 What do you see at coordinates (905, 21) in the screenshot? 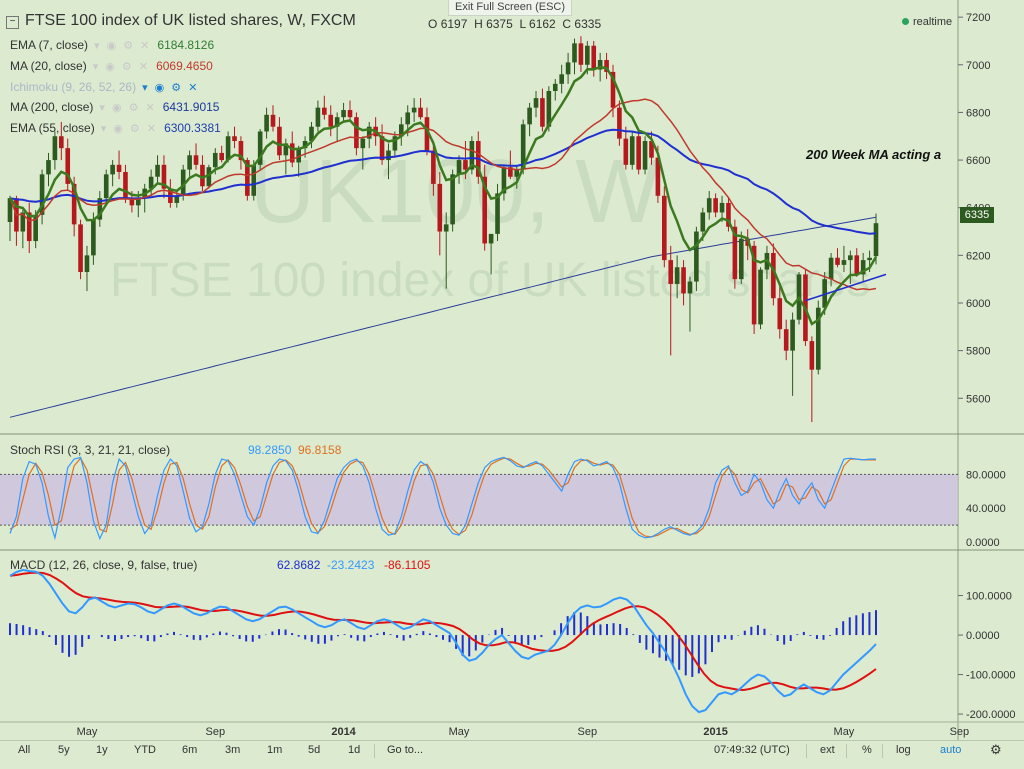
I see `status-dot-icon` at bounding box center [905, 21].